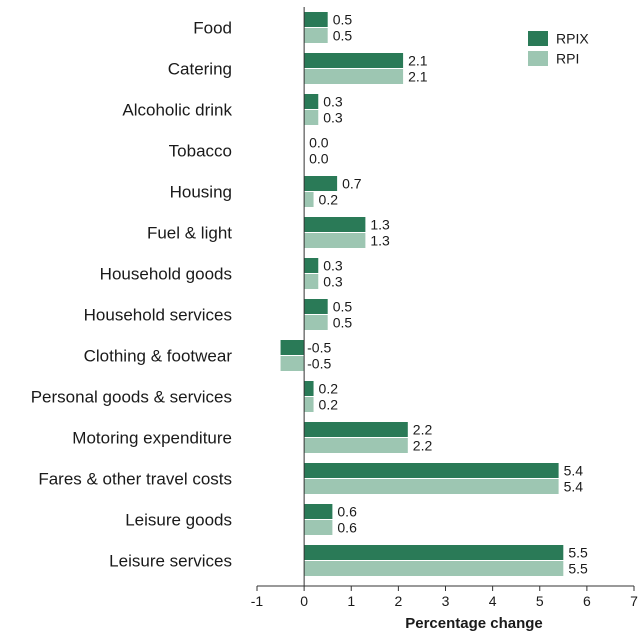  What do you see at coordinates (189, 233) in the screenshot?
I see `category-label: Fuel & light` at bounding box center [189, 233].